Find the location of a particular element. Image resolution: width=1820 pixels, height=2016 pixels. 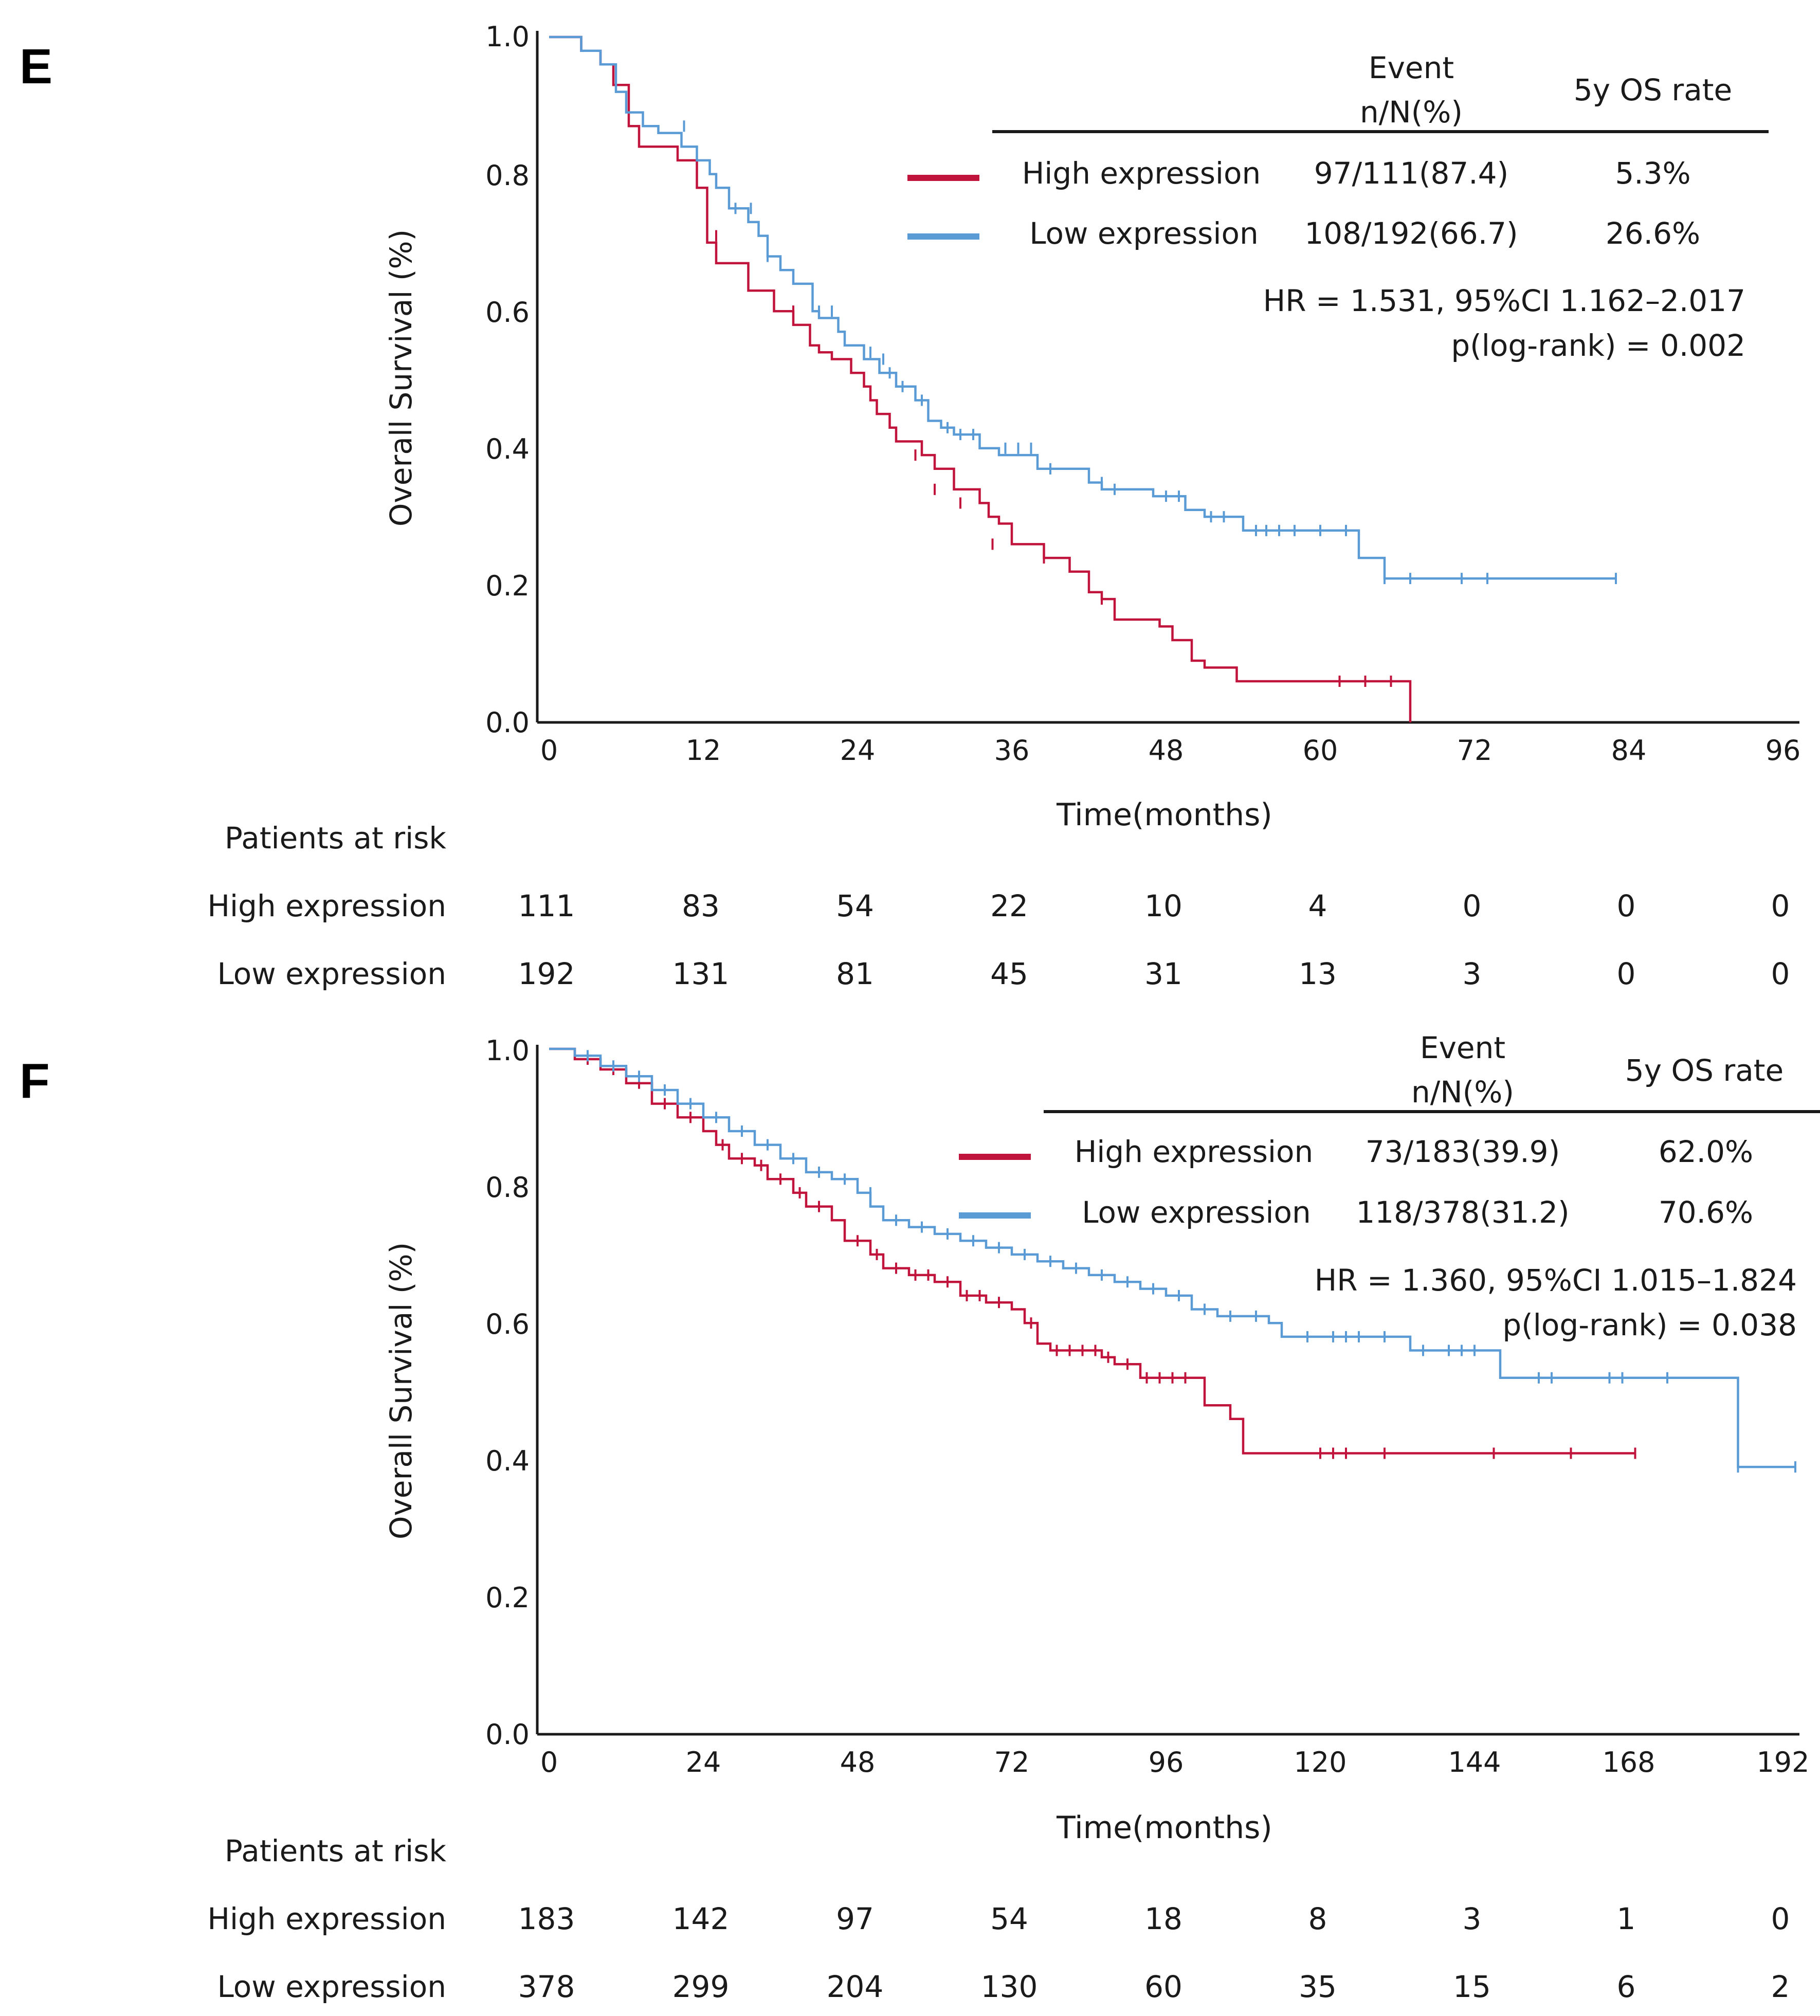

panel-e-p-annotation: p(log-rank) = 0.002 is located at coordinates (1598, 345).